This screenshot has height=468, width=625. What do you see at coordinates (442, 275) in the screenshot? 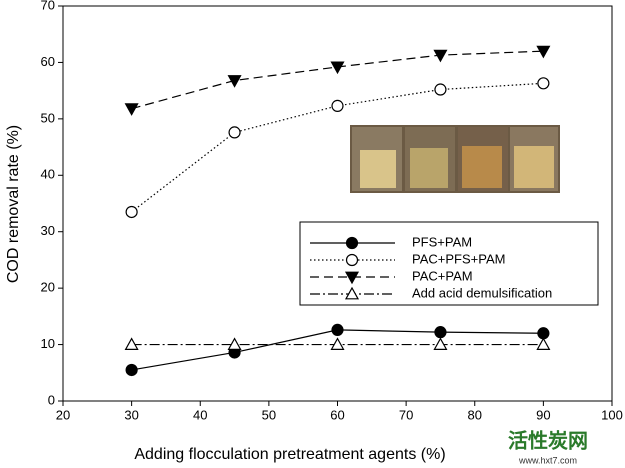
I see `legend-label: PAC+PAM` at bounding box center [442, 275].